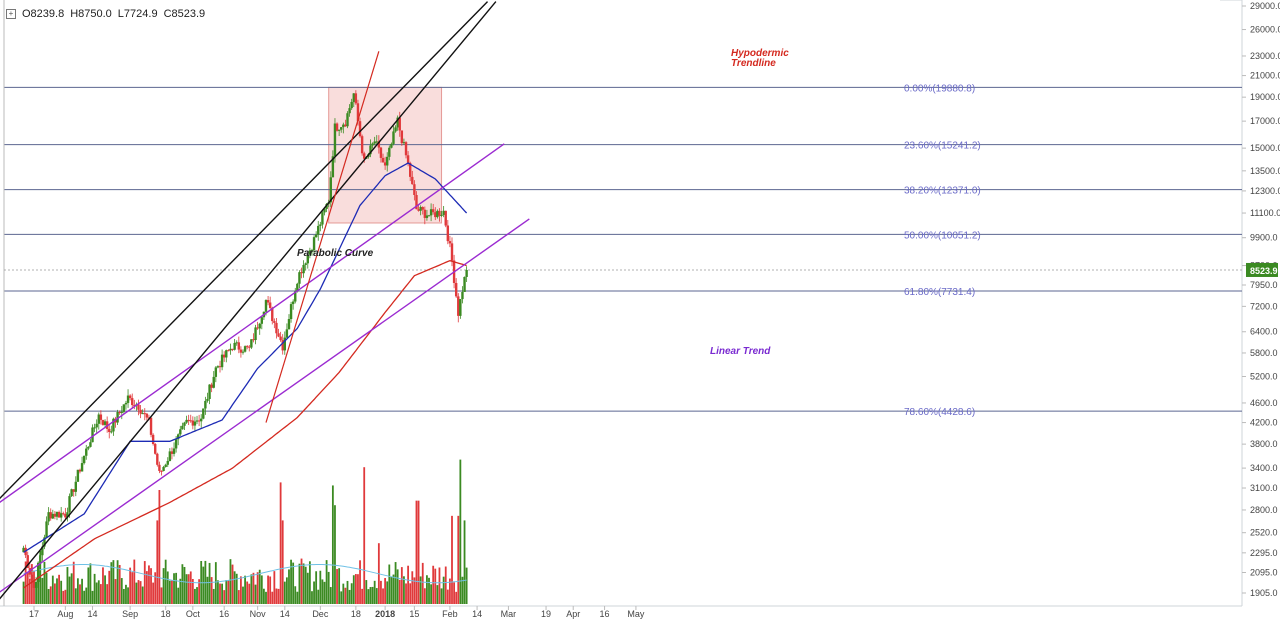 This screenshot has width=1280, height=620. I want to click on time-tick-label: 2018, so click(385, 614).